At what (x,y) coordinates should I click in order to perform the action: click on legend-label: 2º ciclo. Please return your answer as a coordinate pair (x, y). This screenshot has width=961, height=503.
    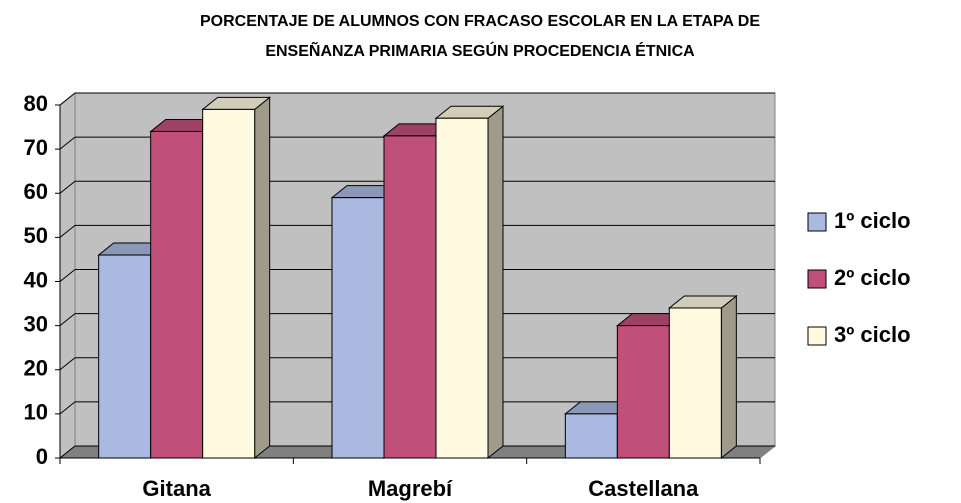
    Looking at the image, I should click on (872, 277).